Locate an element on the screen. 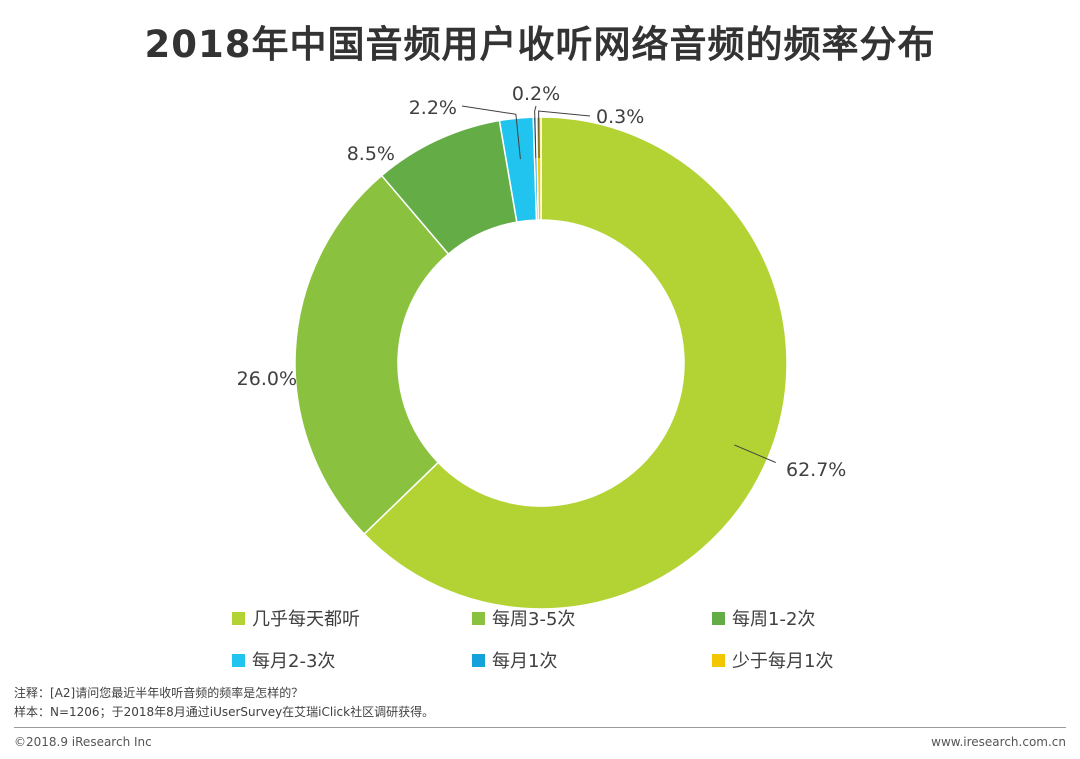 The width and height of the screenshot is (1080, 759). legend-label: 每周3-5次 is located at coordinates (534, 619).